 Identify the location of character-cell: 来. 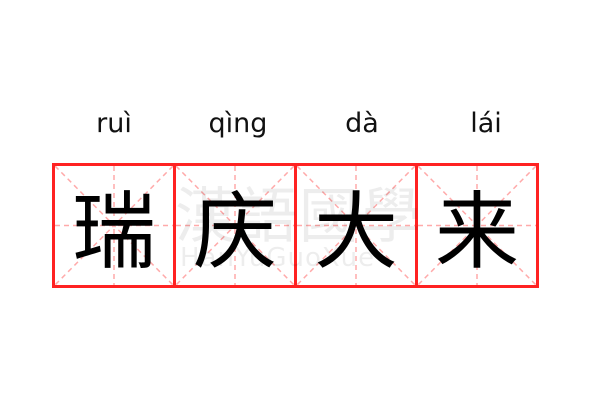
(477, 225).